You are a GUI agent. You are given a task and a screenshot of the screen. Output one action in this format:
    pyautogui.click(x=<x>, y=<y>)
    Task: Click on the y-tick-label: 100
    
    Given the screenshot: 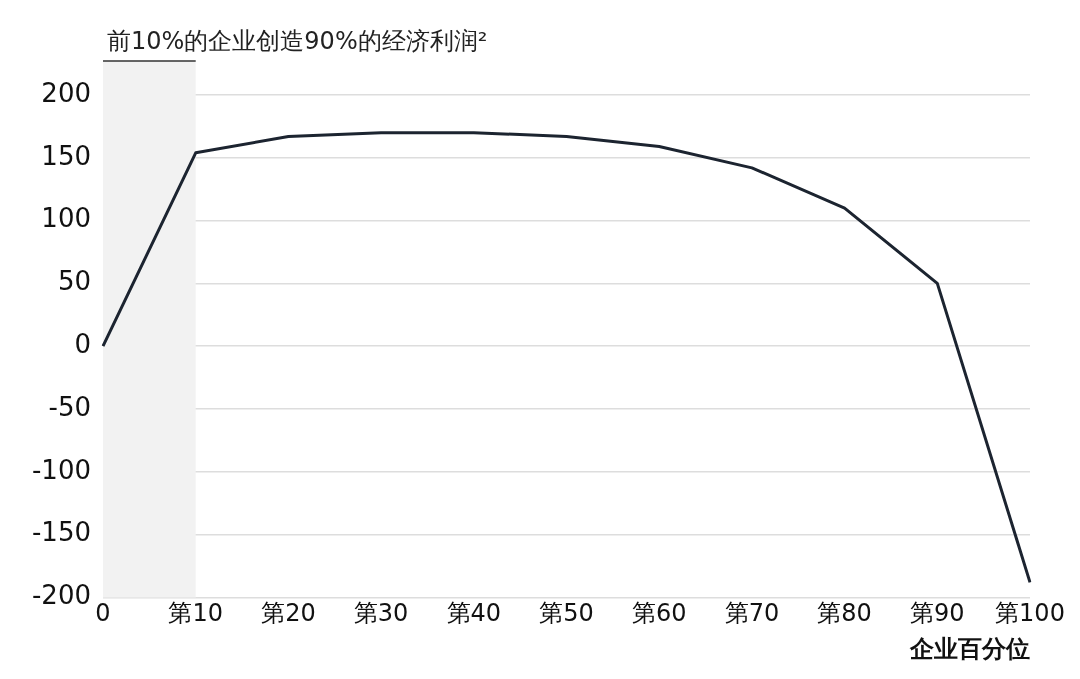 What is the action you would take?
    pyautogui.click(x=66, y=218)
    